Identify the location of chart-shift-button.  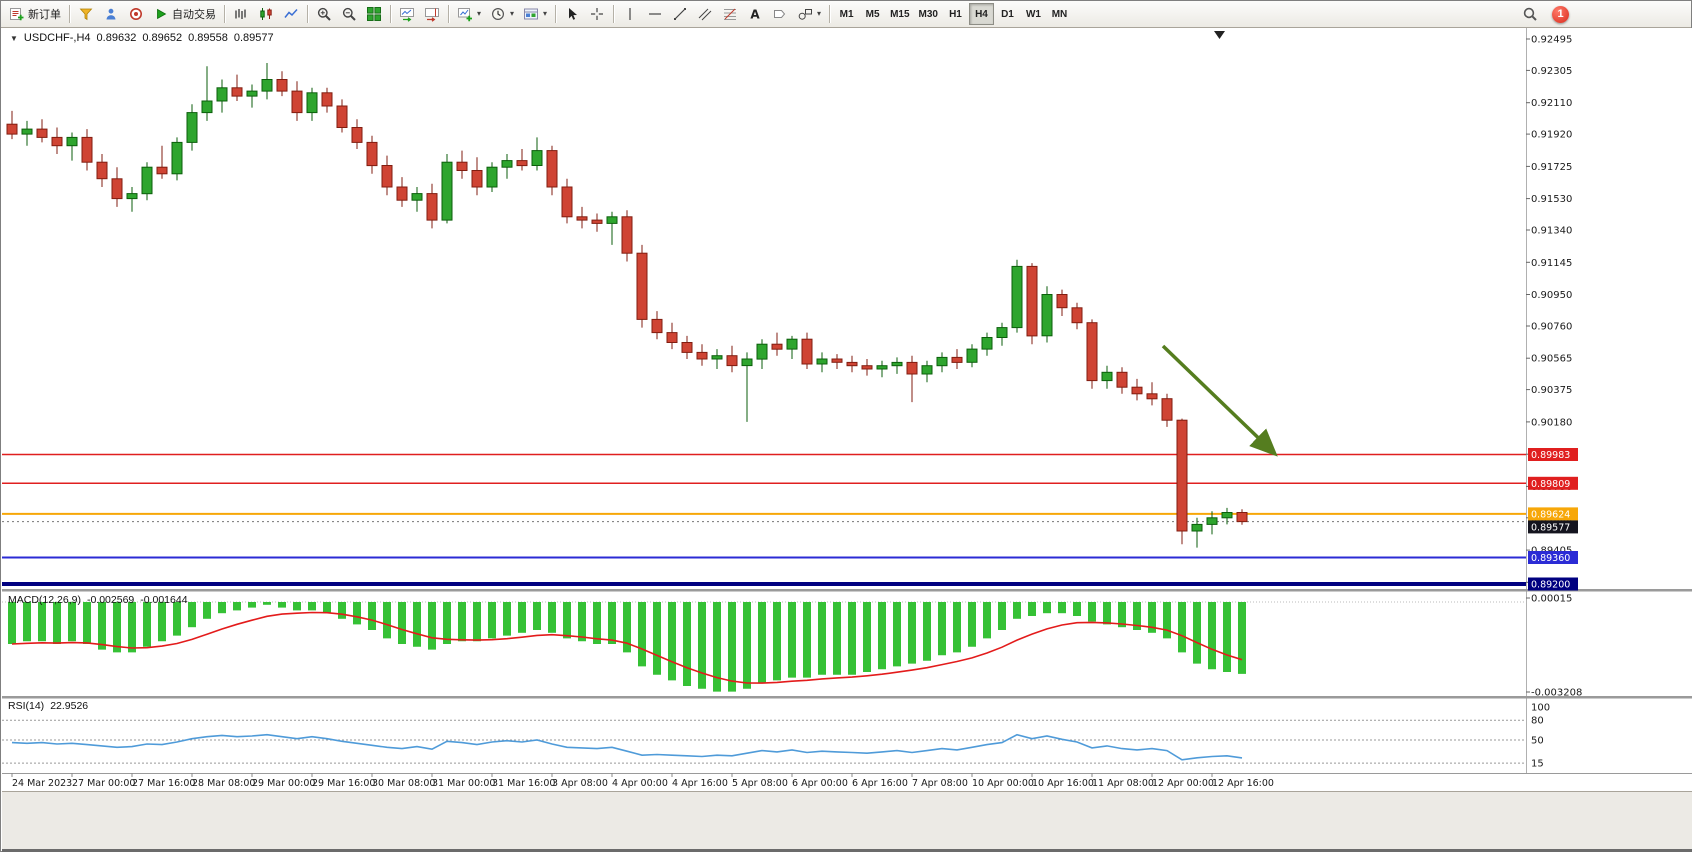
(432, 14).